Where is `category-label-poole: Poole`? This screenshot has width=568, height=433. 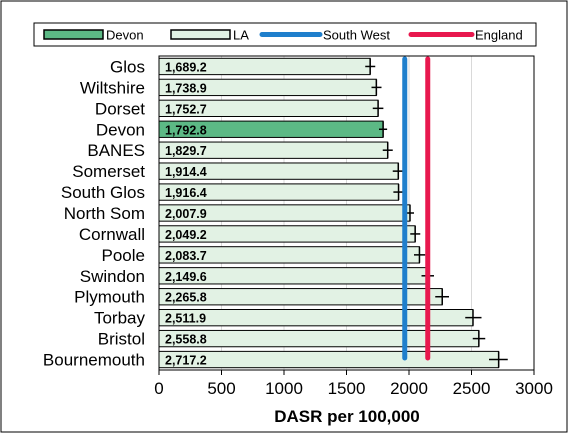
category-label-poole: Poole is located at coordinates (123, 255).